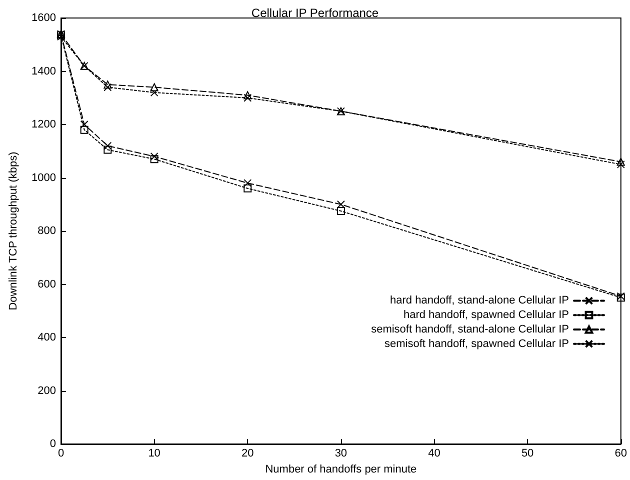 This screenshot has height=480, width=630. Describe the element at coordinates (479, 300) in the screenshot. I see `legend-label: hard handoff, stand-alone Cellular IP` at that location.